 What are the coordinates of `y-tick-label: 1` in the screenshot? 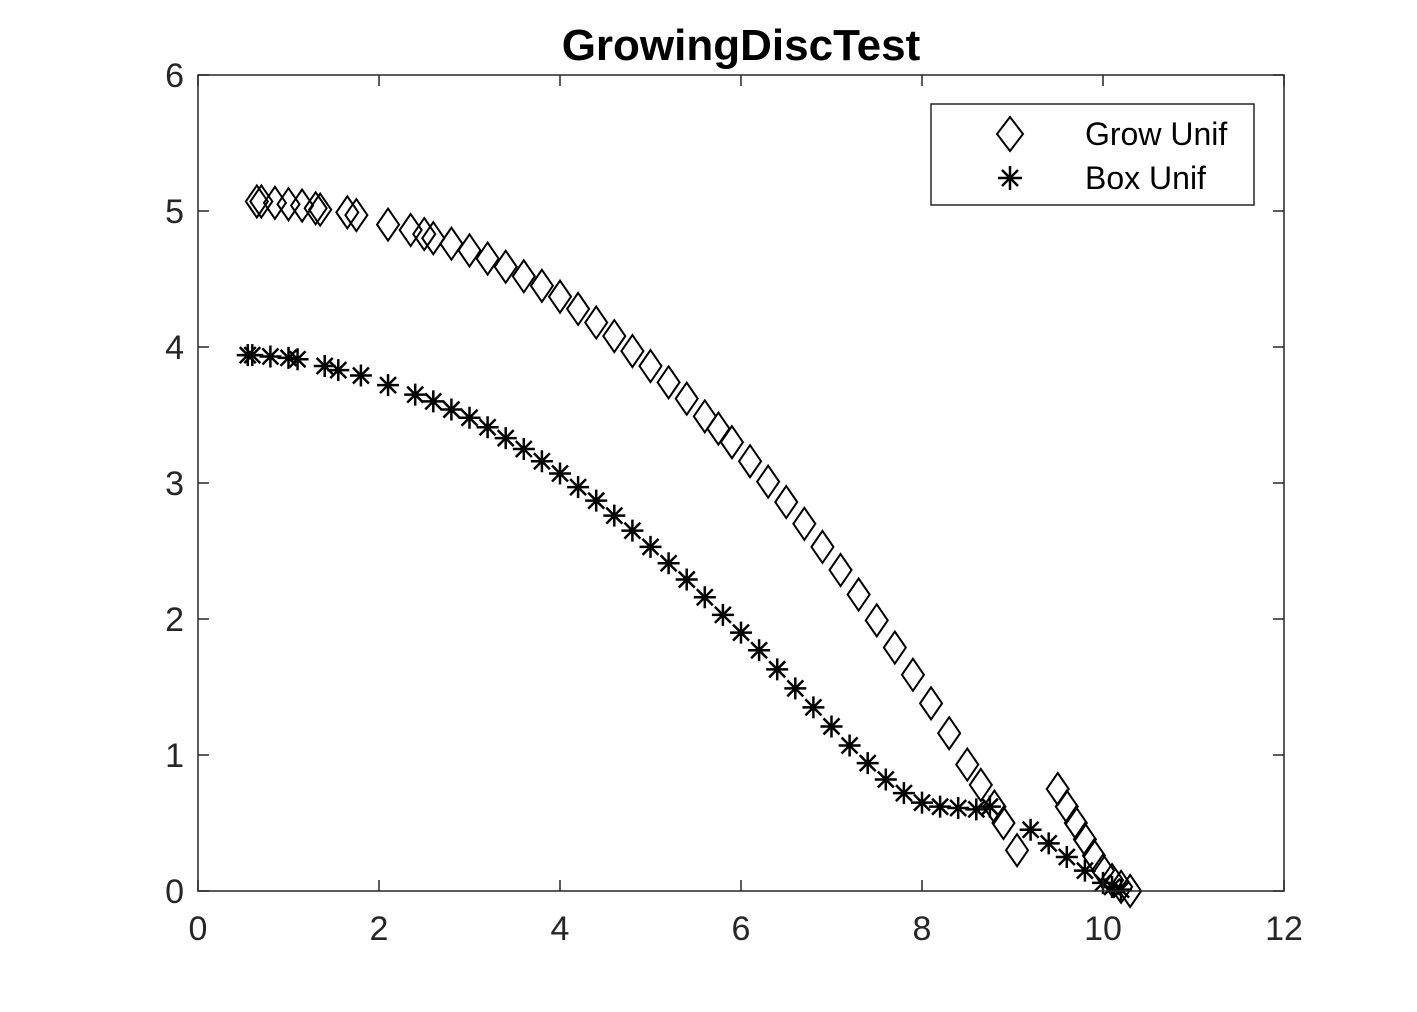 It's located at (174, 756).